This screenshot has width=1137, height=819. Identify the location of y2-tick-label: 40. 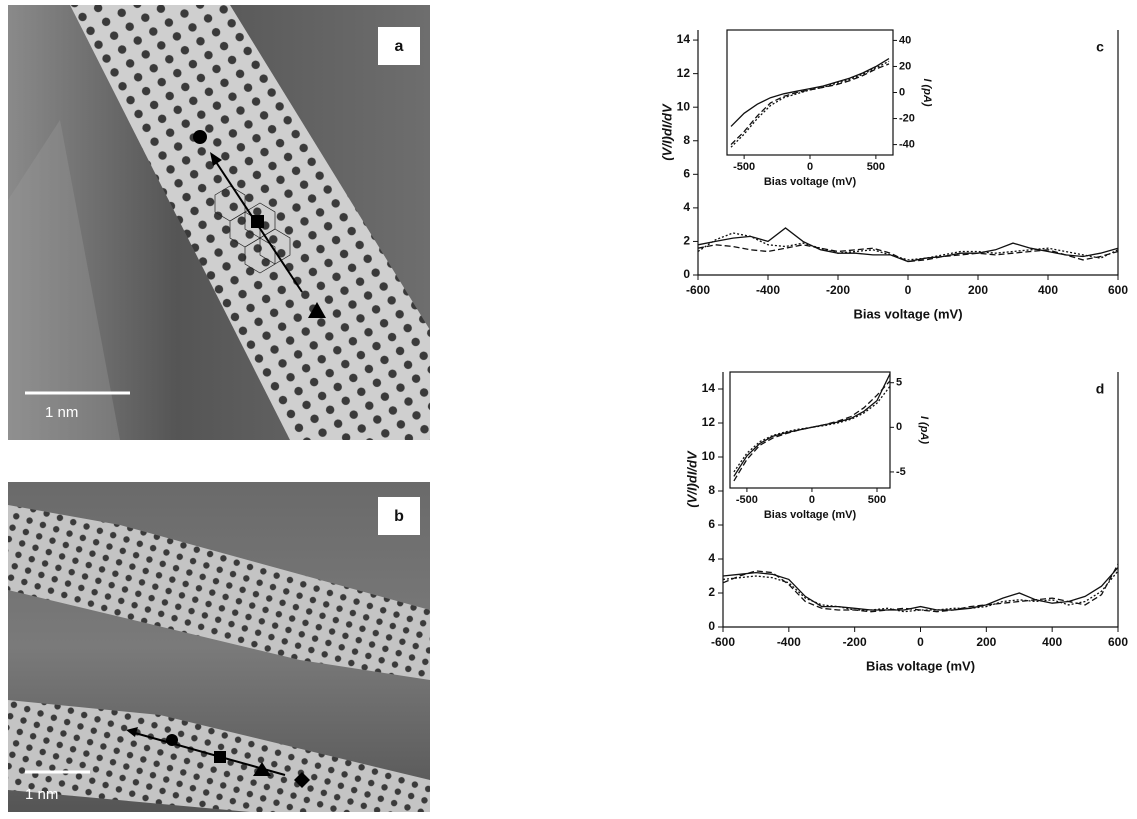
(905, 40).